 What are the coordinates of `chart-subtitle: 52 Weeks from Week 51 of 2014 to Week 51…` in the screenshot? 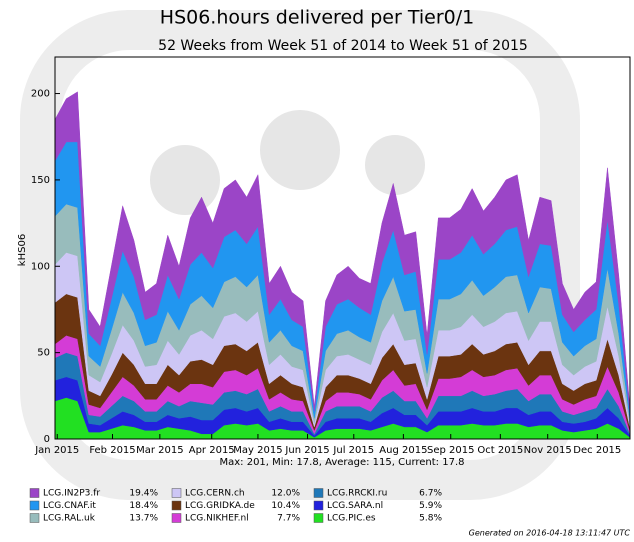 It's located at (343, 46).